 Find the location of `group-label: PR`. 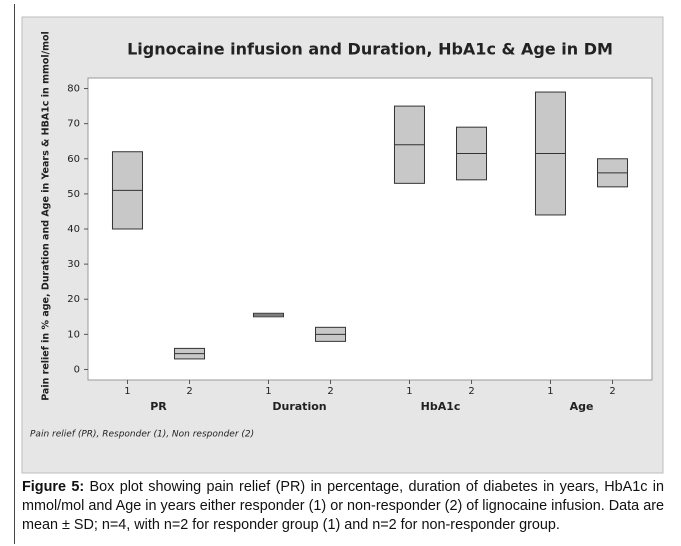

group-label: PR is located at coordinates (158, 406).